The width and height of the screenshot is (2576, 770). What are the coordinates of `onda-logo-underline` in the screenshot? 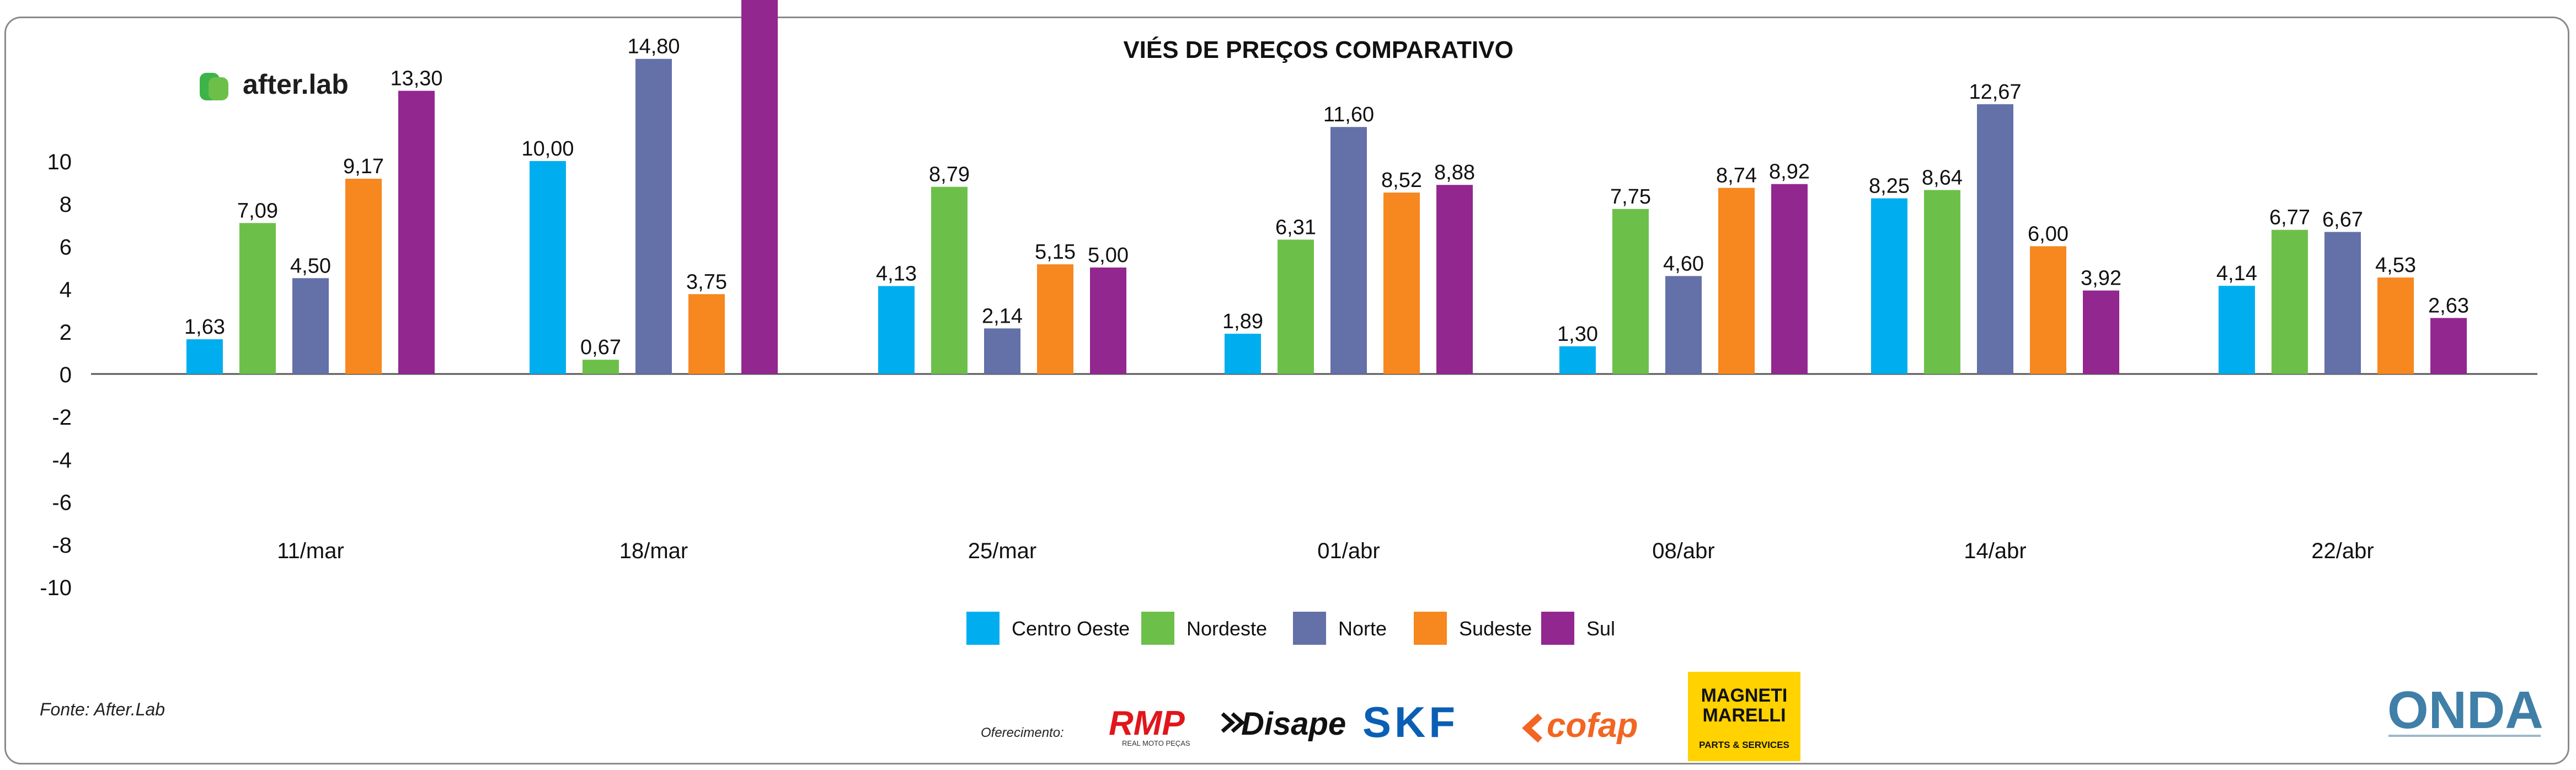 It's located at (2464, 736).